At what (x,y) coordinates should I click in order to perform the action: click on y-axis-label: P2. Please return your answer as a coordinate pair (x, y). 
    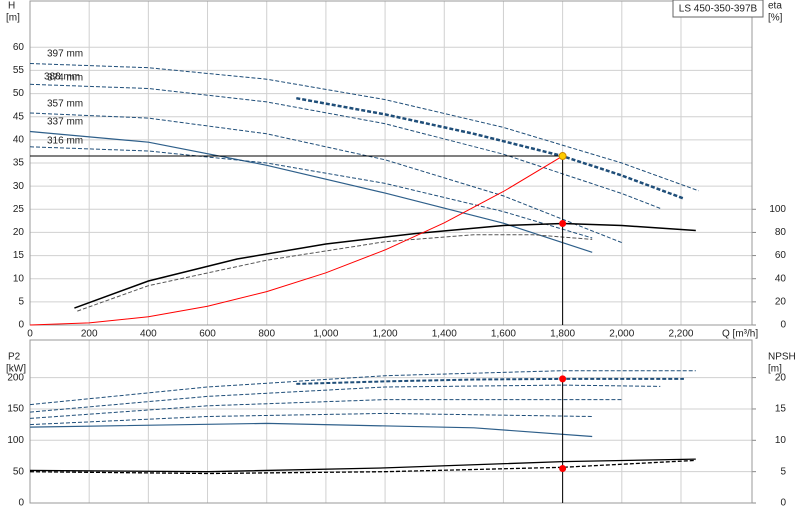
    Looking at the image, I should click on (14, 357).